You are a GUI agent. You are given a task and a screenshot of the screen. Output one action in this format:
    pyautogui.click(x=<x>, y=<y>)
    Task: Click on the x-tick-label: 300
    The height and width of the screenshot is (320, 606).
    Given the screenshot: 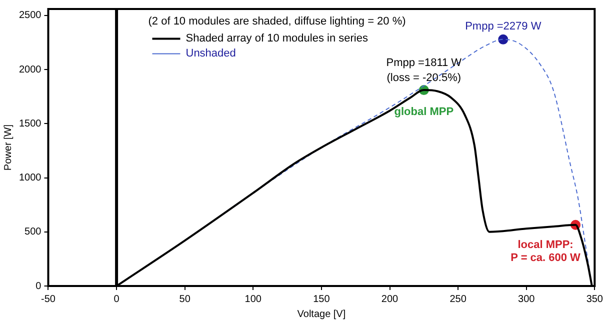 What is the action you would take?
    pyautogui.click(x=527, y=299)
    